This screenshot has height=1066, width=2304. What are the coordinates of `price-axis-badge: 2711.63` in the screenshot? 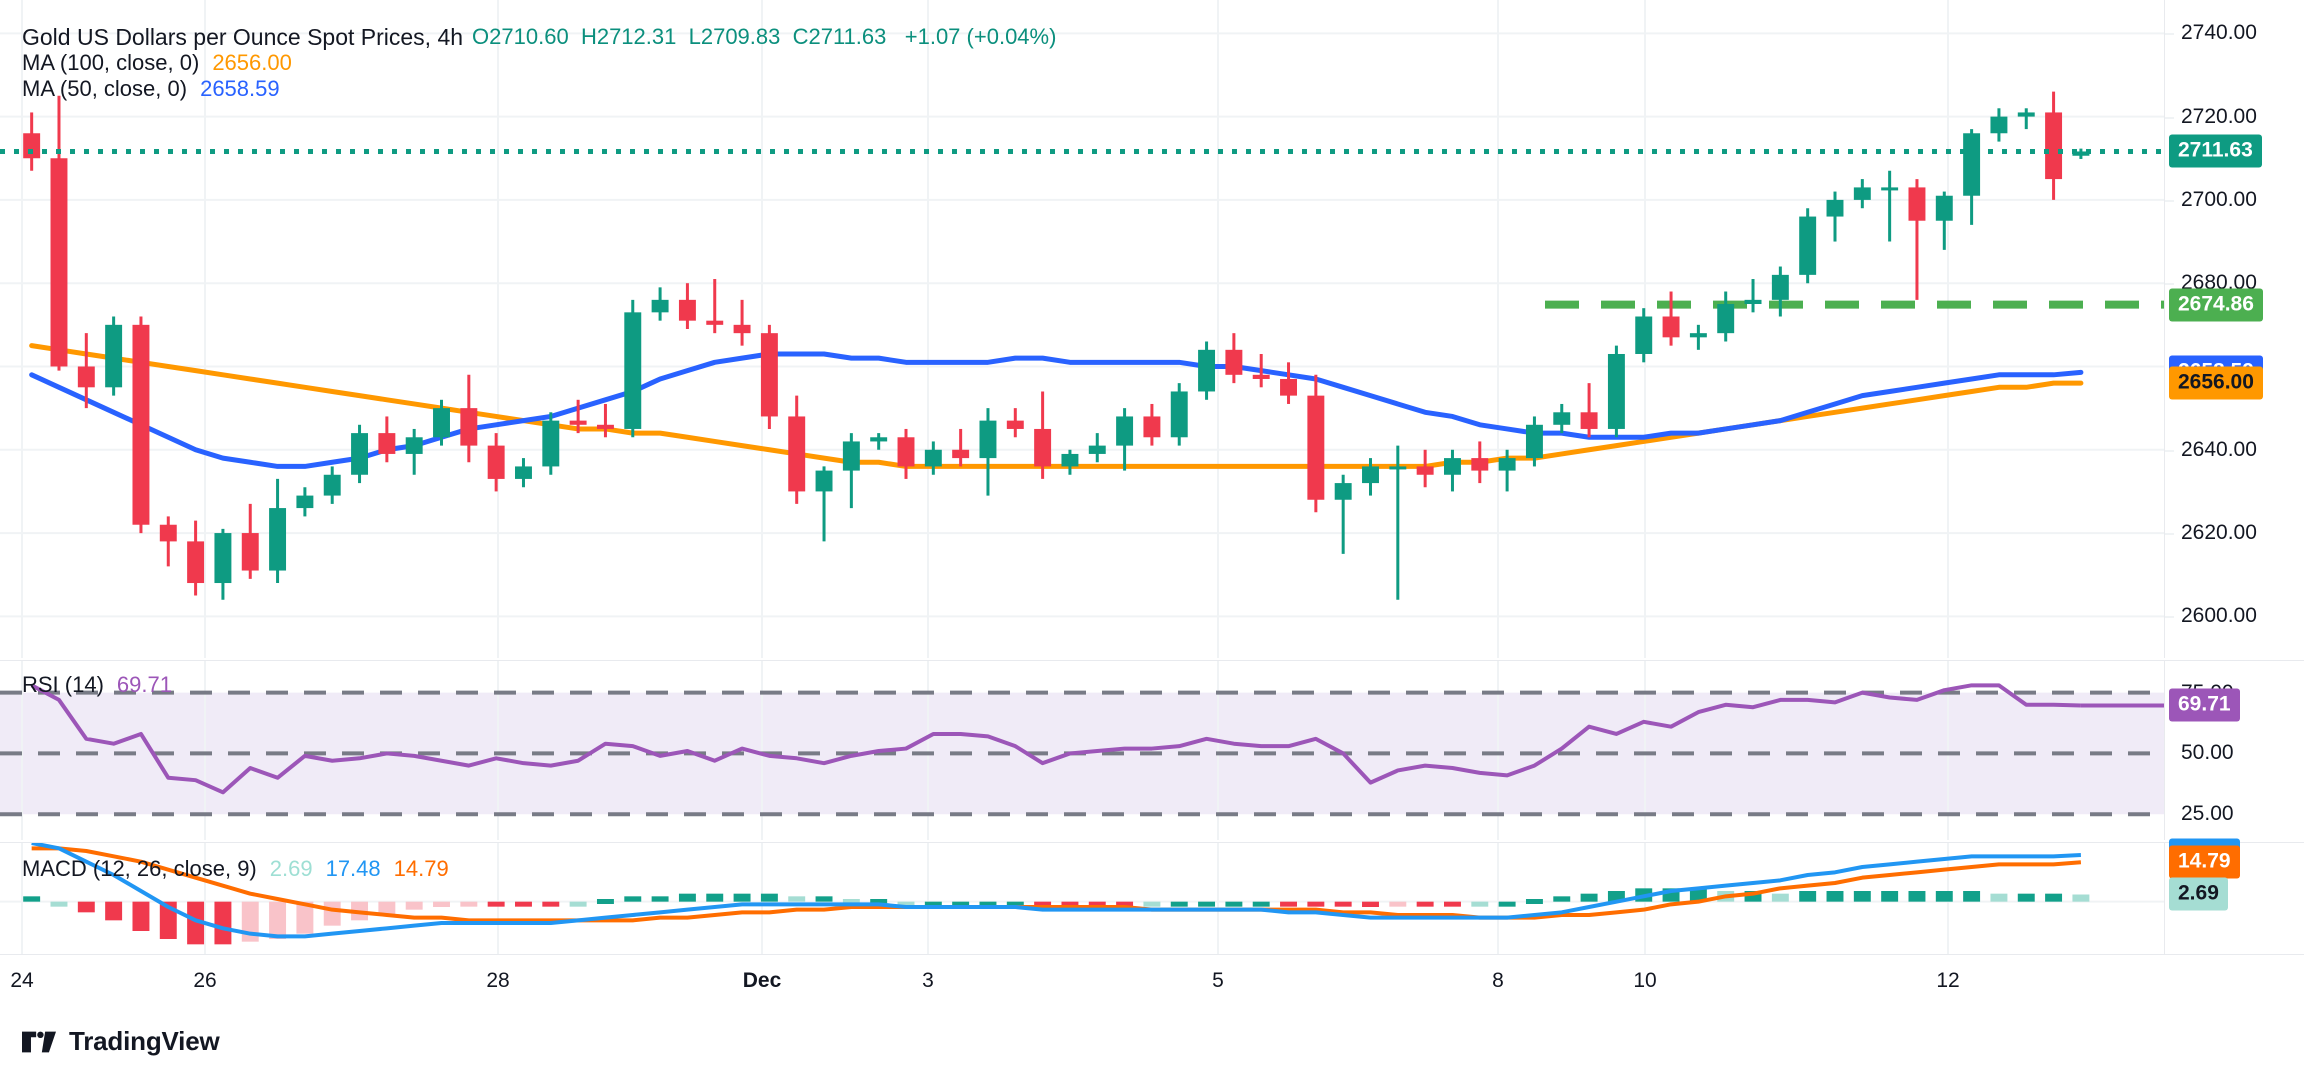 It's located at (2215, 151).